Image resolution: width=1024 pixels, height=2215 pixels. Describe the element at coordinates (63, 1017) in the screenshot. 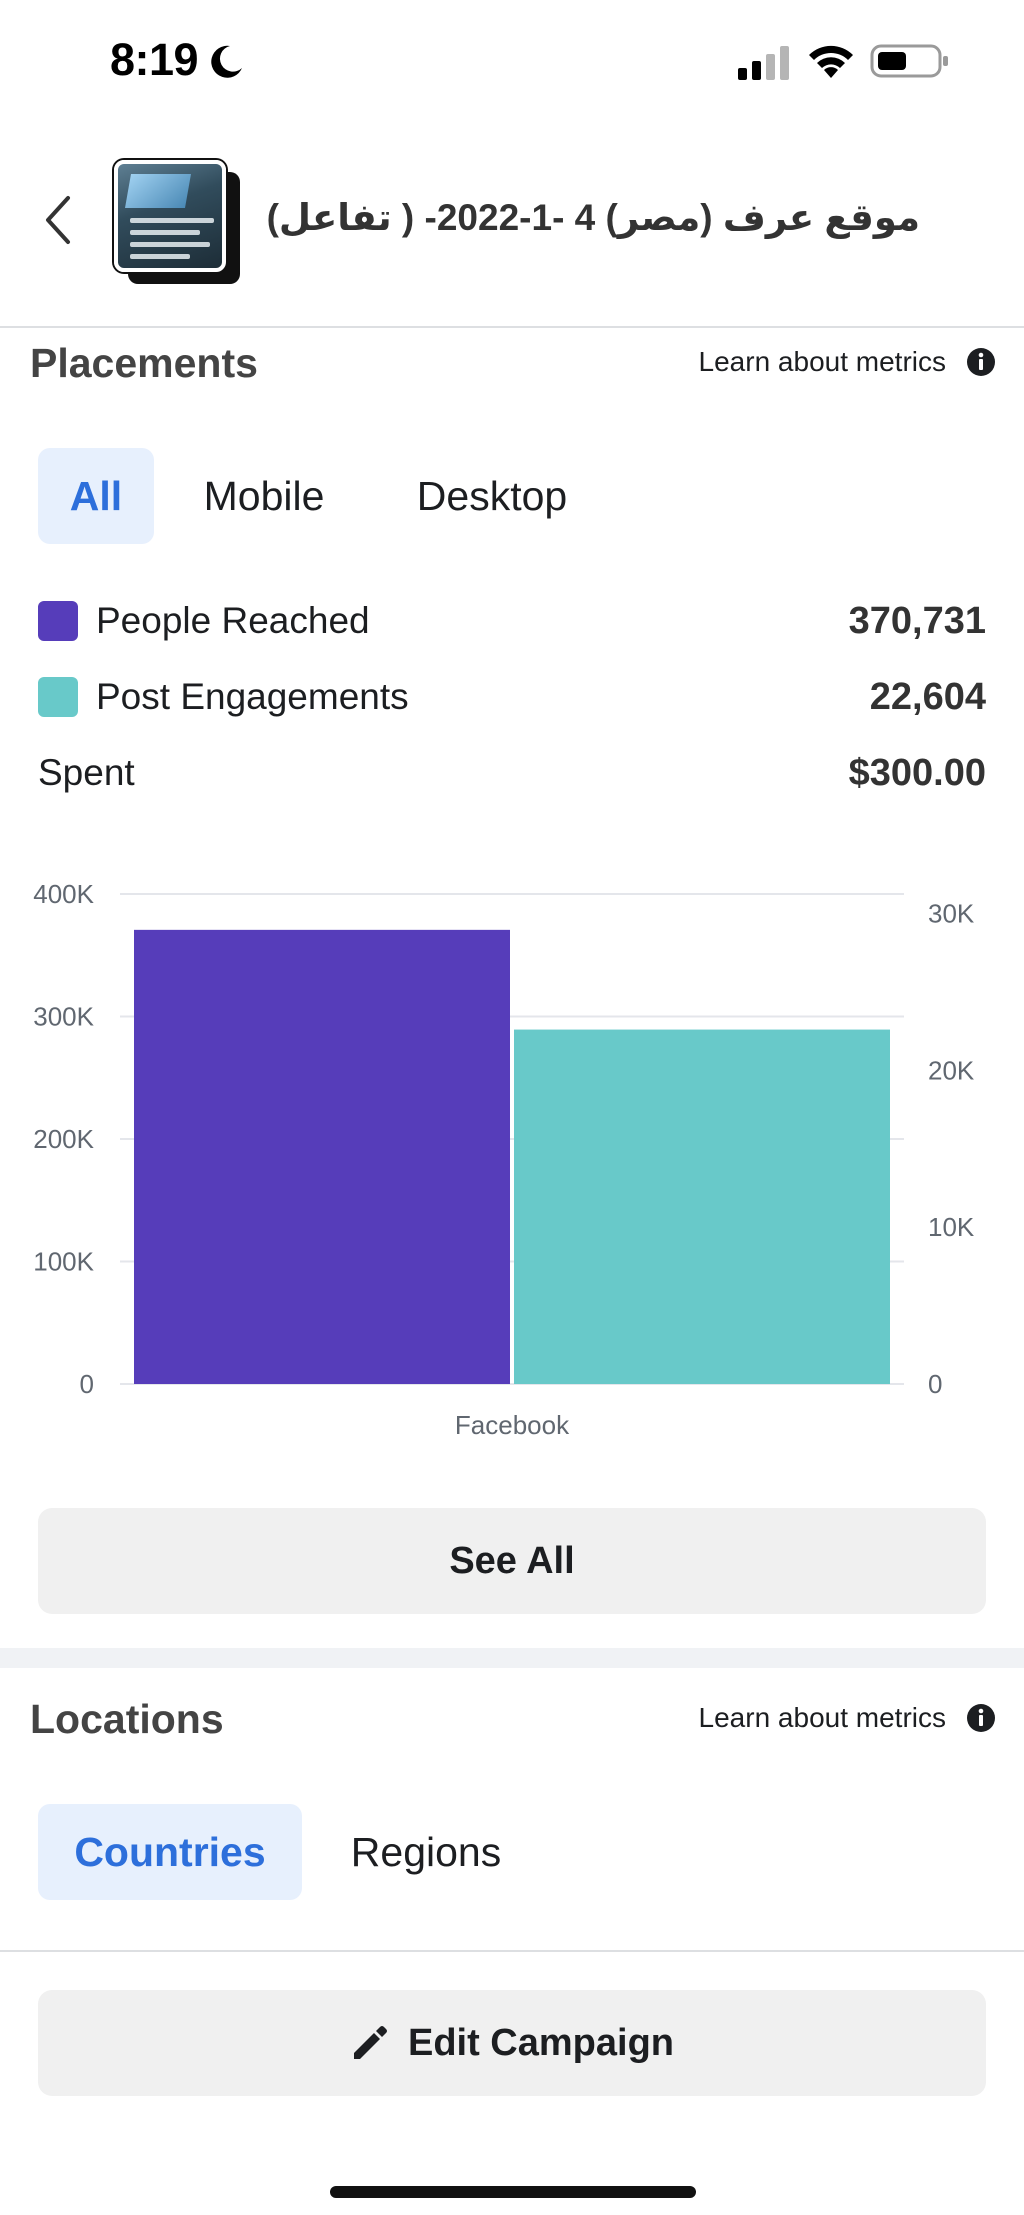

I see `left-axis-tick-label: 300K` at that location.